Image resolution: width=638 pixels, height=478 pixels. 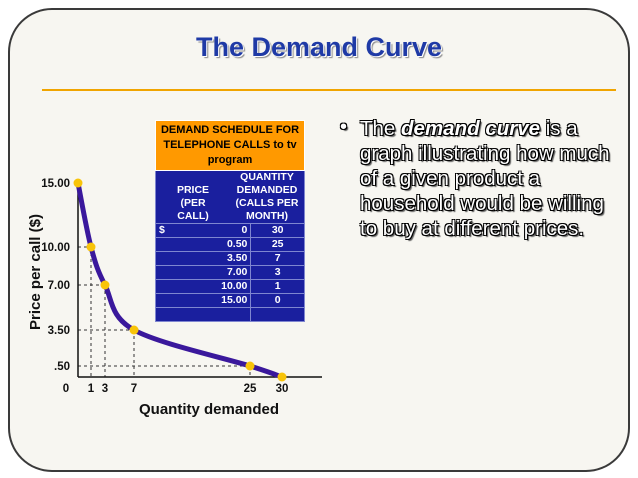 What do you see at coordinates (277, 230) in the screenshot?
I see `quantity-cell: 30` at bounding box center [277, 230].